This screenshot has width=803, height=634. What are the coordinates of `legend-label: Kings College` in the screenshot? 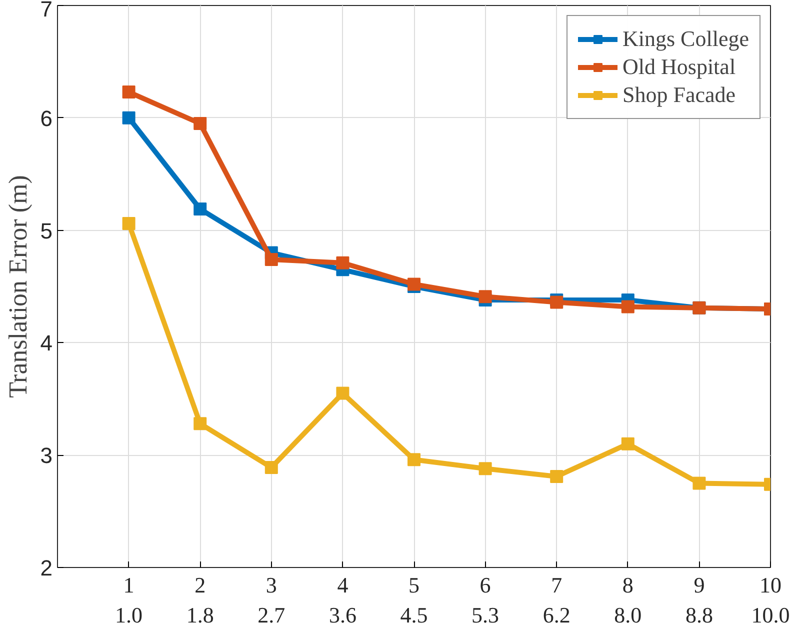 It's located at (685, 39).